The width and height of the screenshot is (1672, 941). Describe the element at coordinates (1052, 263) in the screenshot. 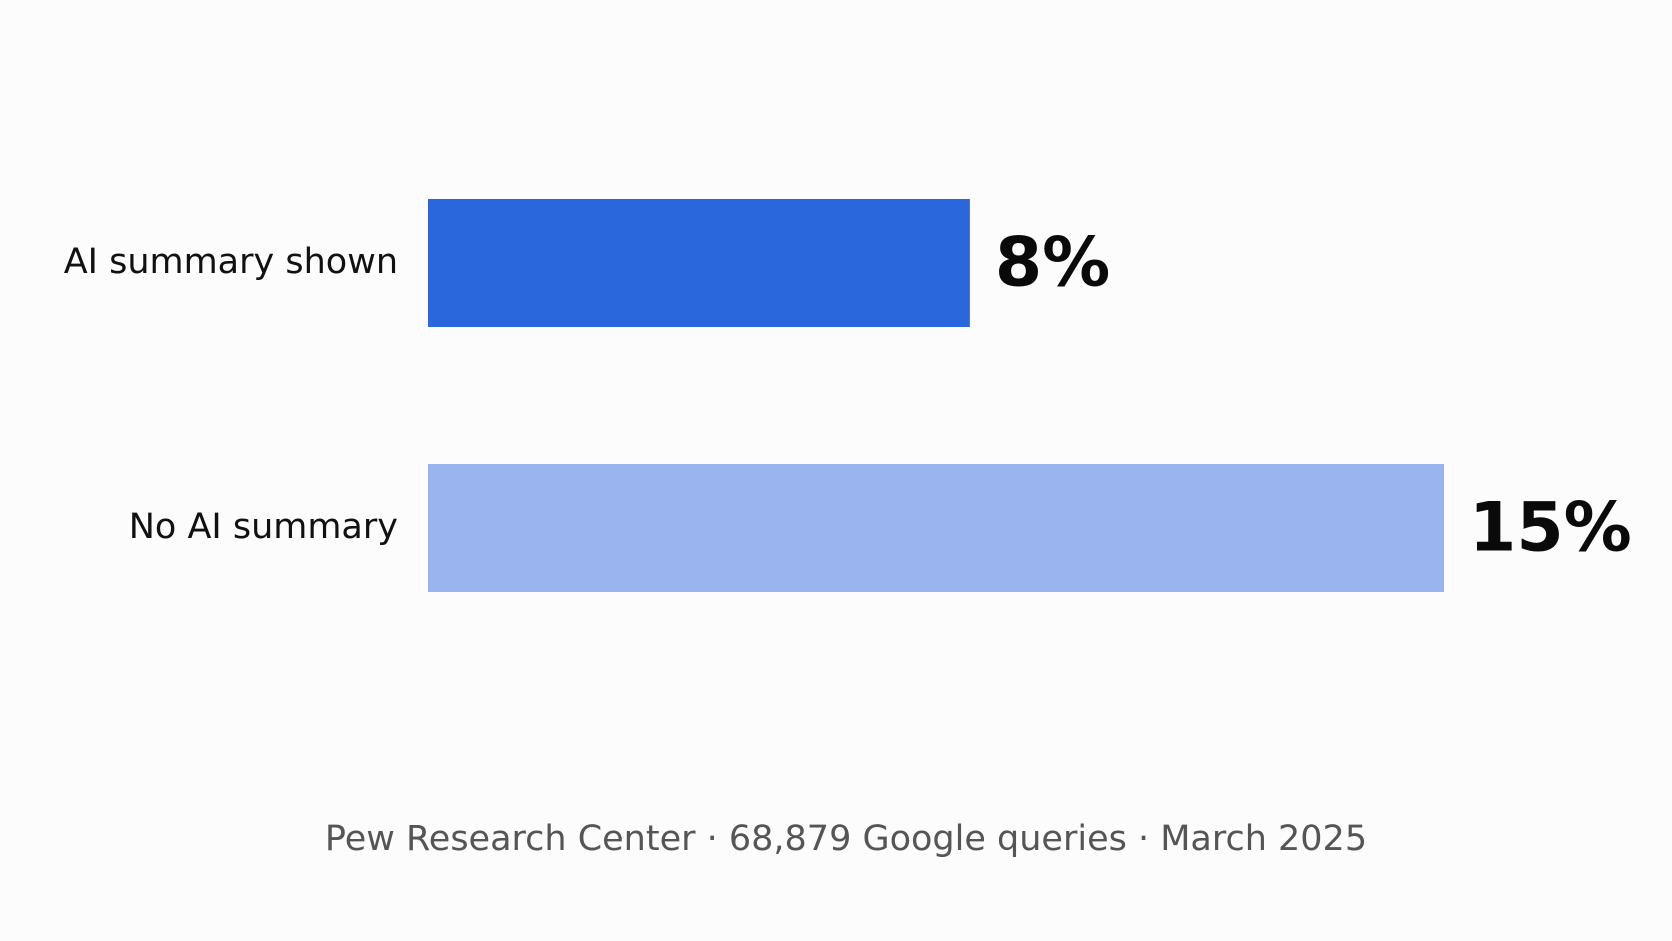

I see `value-label: 8%` at that location.